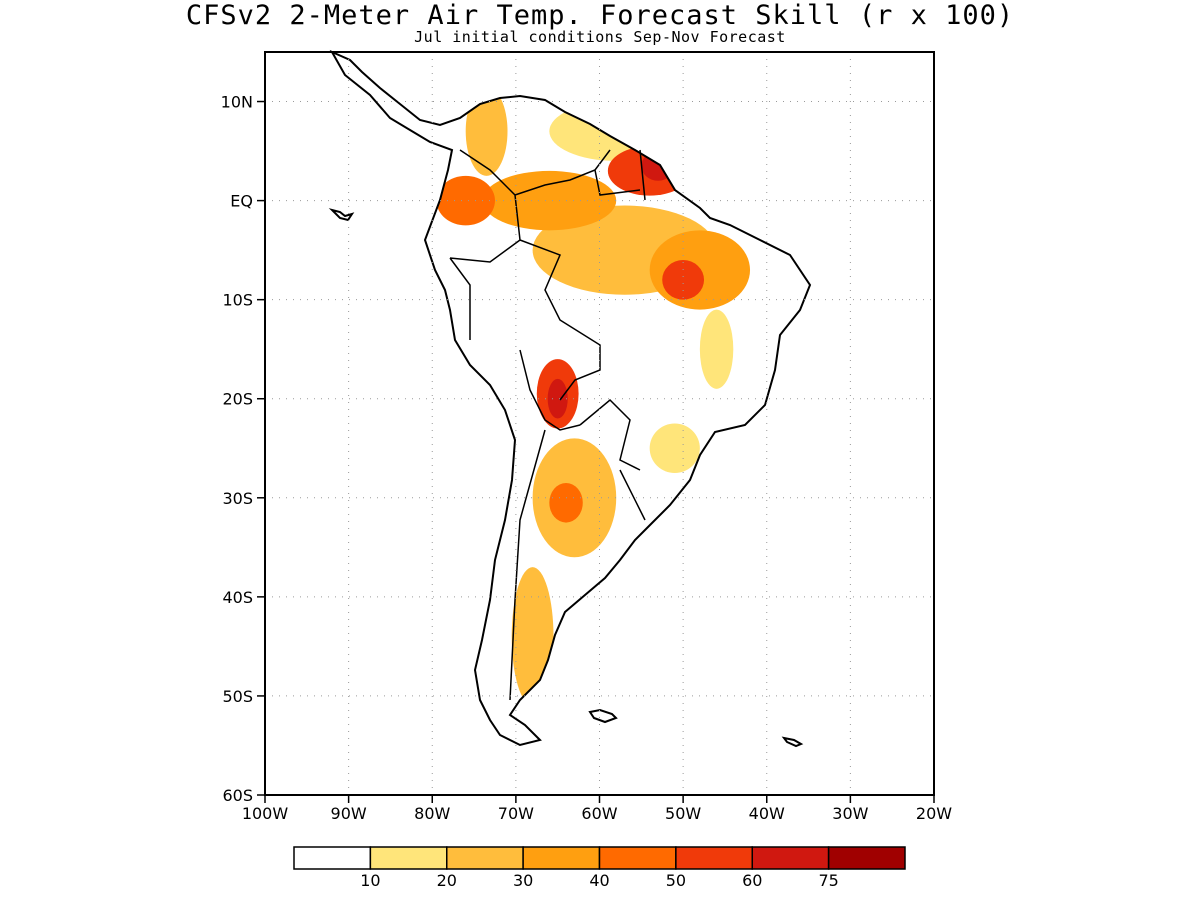  I want to click on skill-region-western-amazon, so click(549, 200).